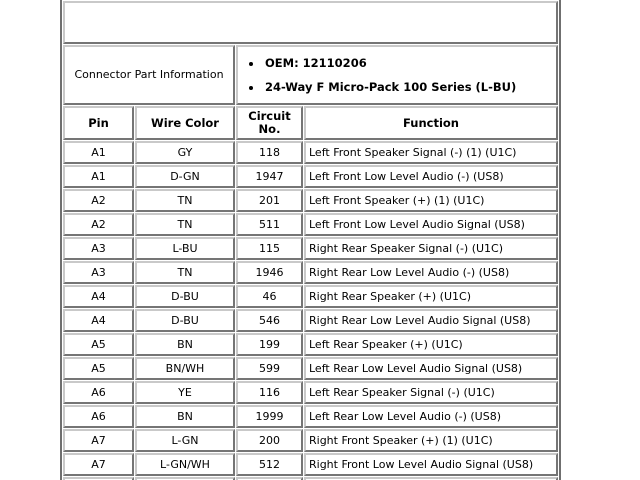 Image resolution: width=640 pixels, height=480 pixels. I want to click on cell-function: Right Front Low Level Audio Signal (US8), so click(431, 465).